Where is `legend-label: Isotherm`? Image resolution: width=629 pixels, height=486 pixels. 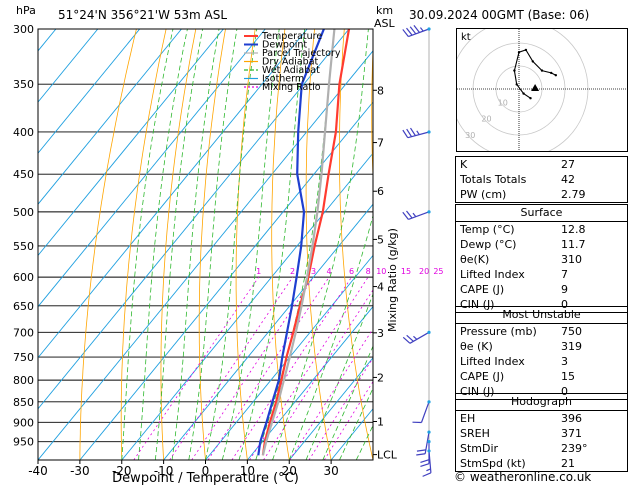
legend-label: Isotherm is located at coordinates (283, 79).